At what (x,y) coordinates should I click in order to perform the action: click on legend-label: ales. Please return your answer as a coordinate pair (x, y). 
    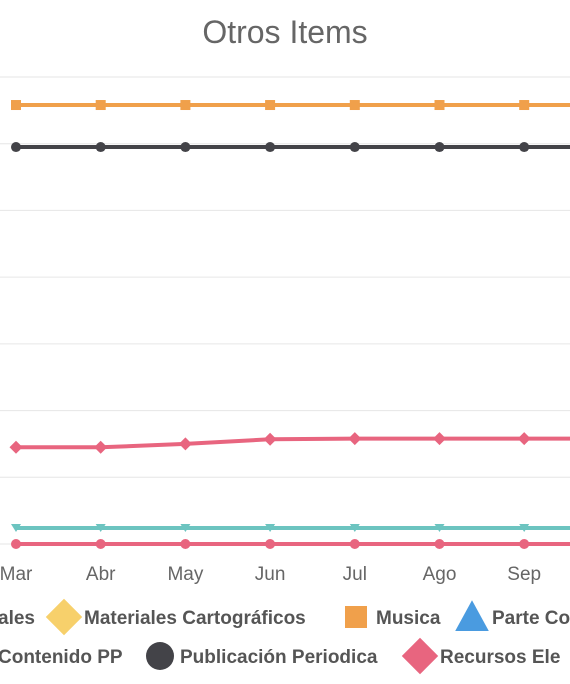
    Looking at the image, I should click on (17, 618).